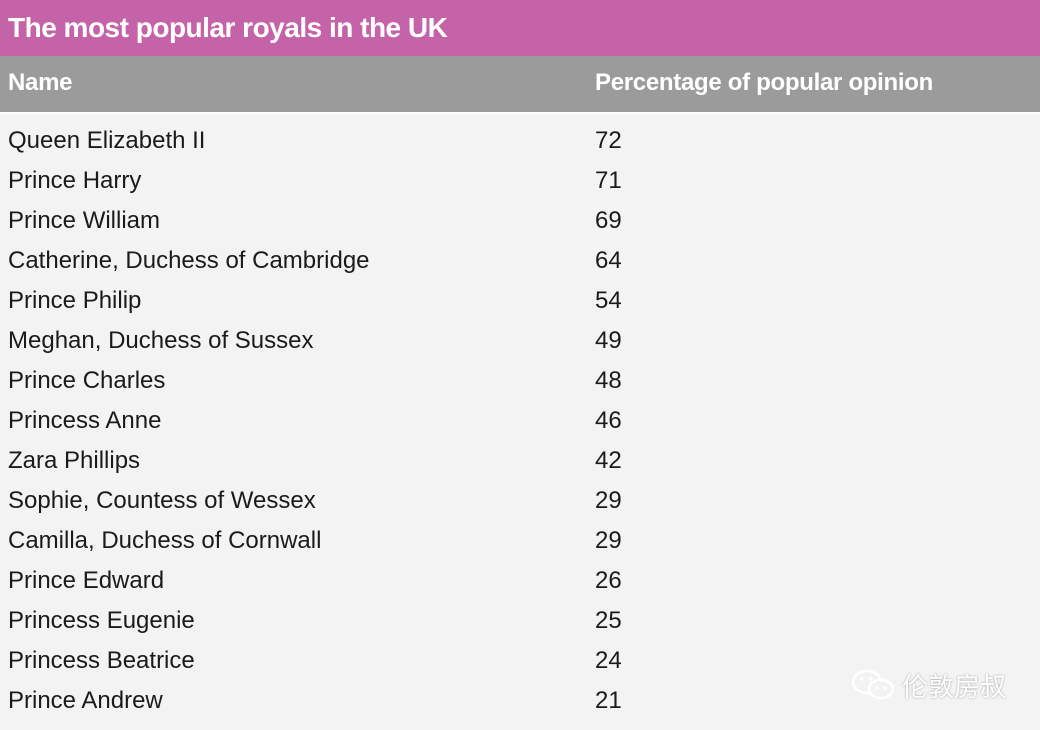 The height and width of the screenshot is (730, 1040). I want to click on table-row: Prince Philip 54, so click(520, 301).